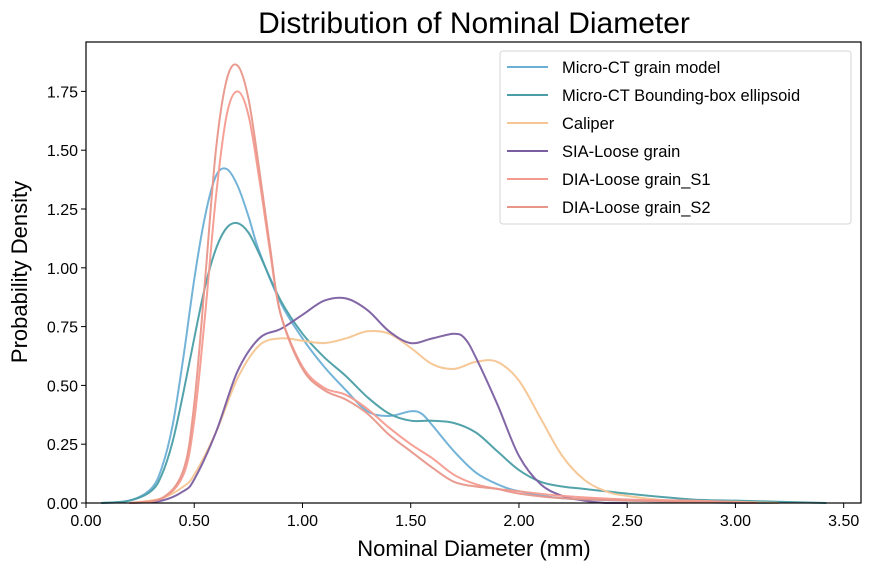  Describe the element at coordinates (473, 548) in the screenshot. I see `x-axis-title: Nominal Diameter (mm)` at that location.